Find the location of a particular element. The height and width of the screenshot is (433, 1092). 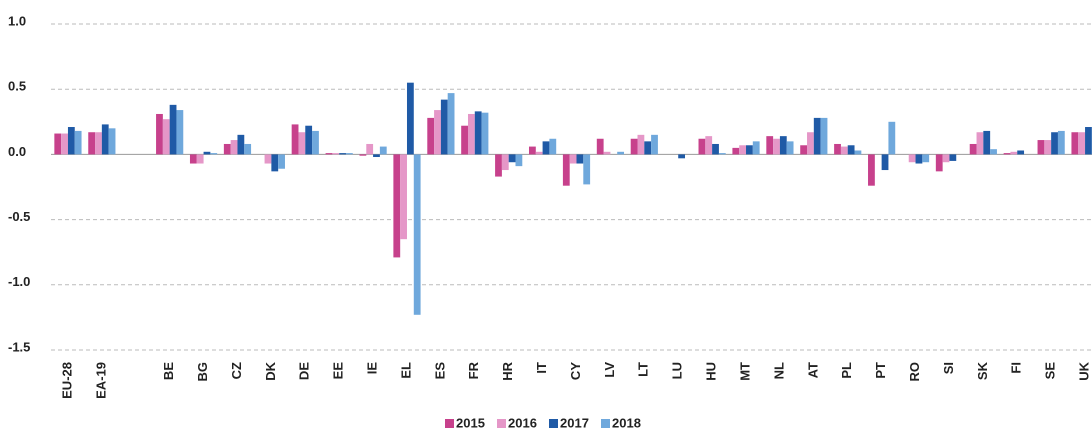

x-tick-label: CY is located at coordinates (575, 371).